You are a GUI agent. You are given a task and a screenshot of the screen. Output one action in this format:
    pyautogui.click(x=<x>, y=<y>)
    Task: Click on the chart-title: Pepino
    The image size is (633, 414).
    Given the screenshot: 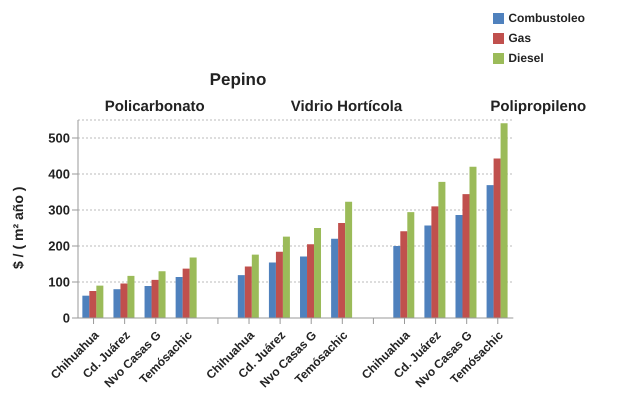 What is the action you would take?
    pyautogui.click(x=238, y=80)
    